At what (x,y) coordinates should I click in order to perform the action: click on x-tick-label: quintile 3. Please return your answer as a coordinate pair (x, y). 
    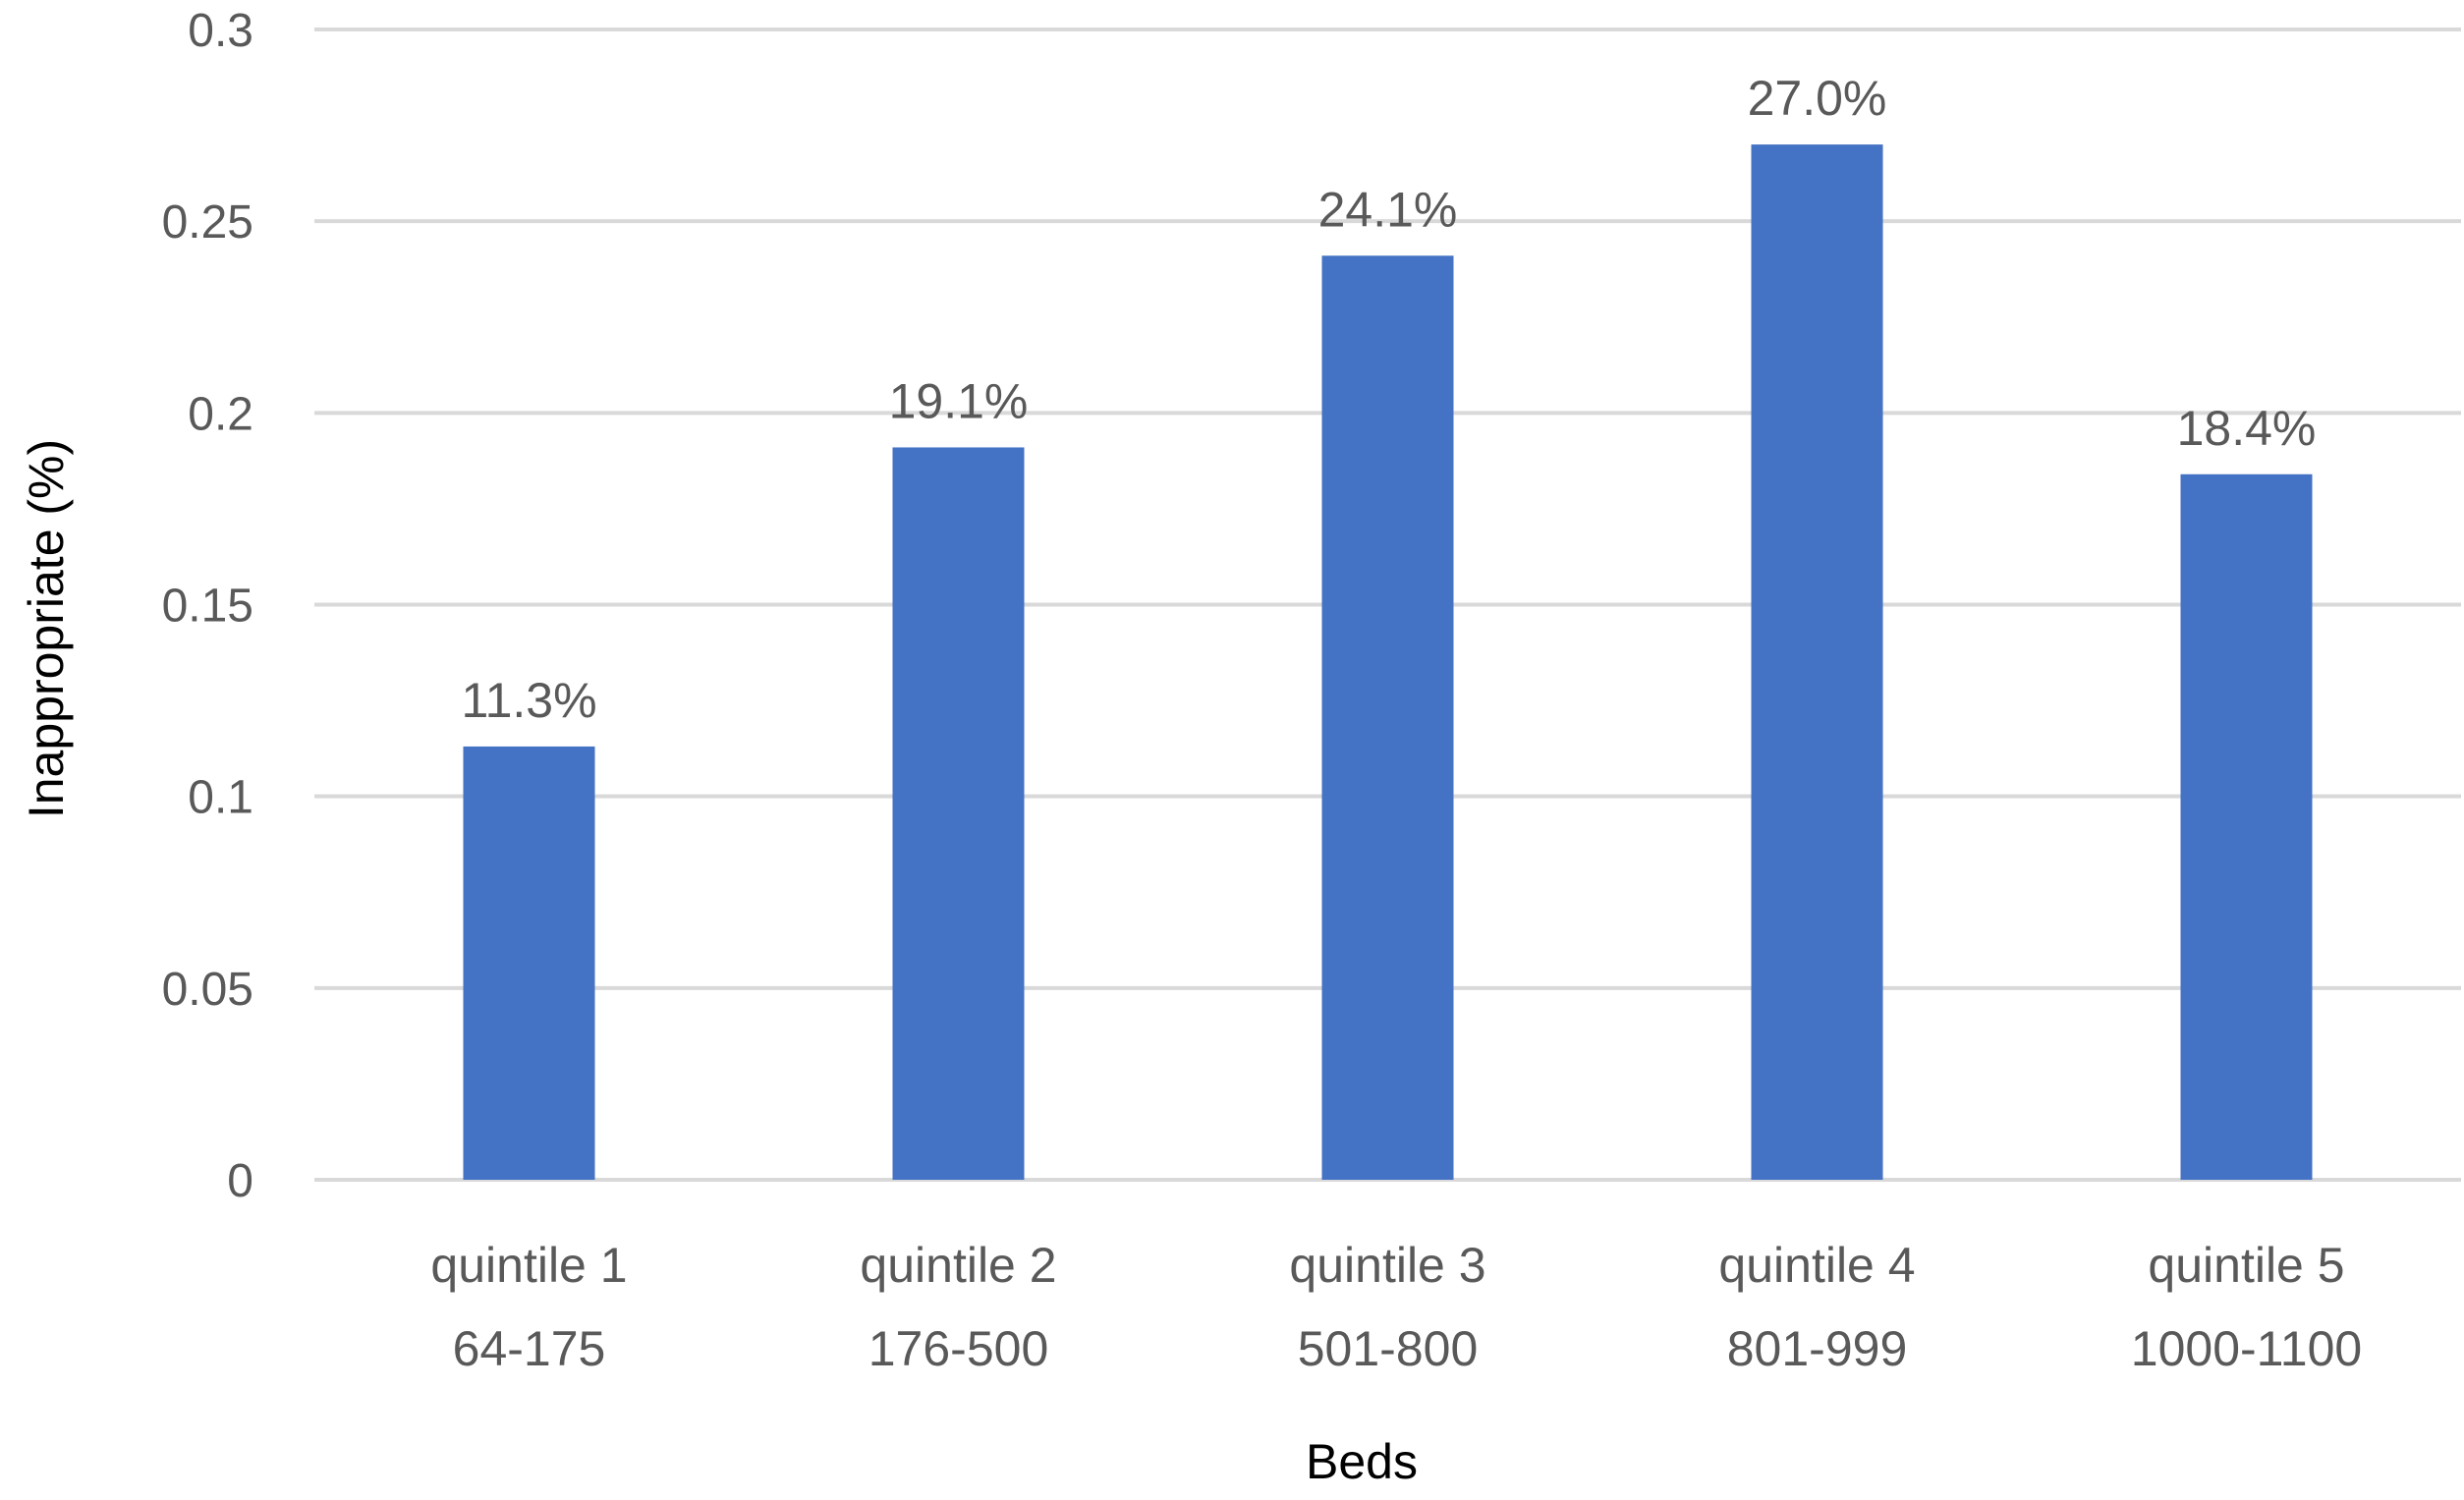
    Looking at the image, I should click on (1387, 1265).